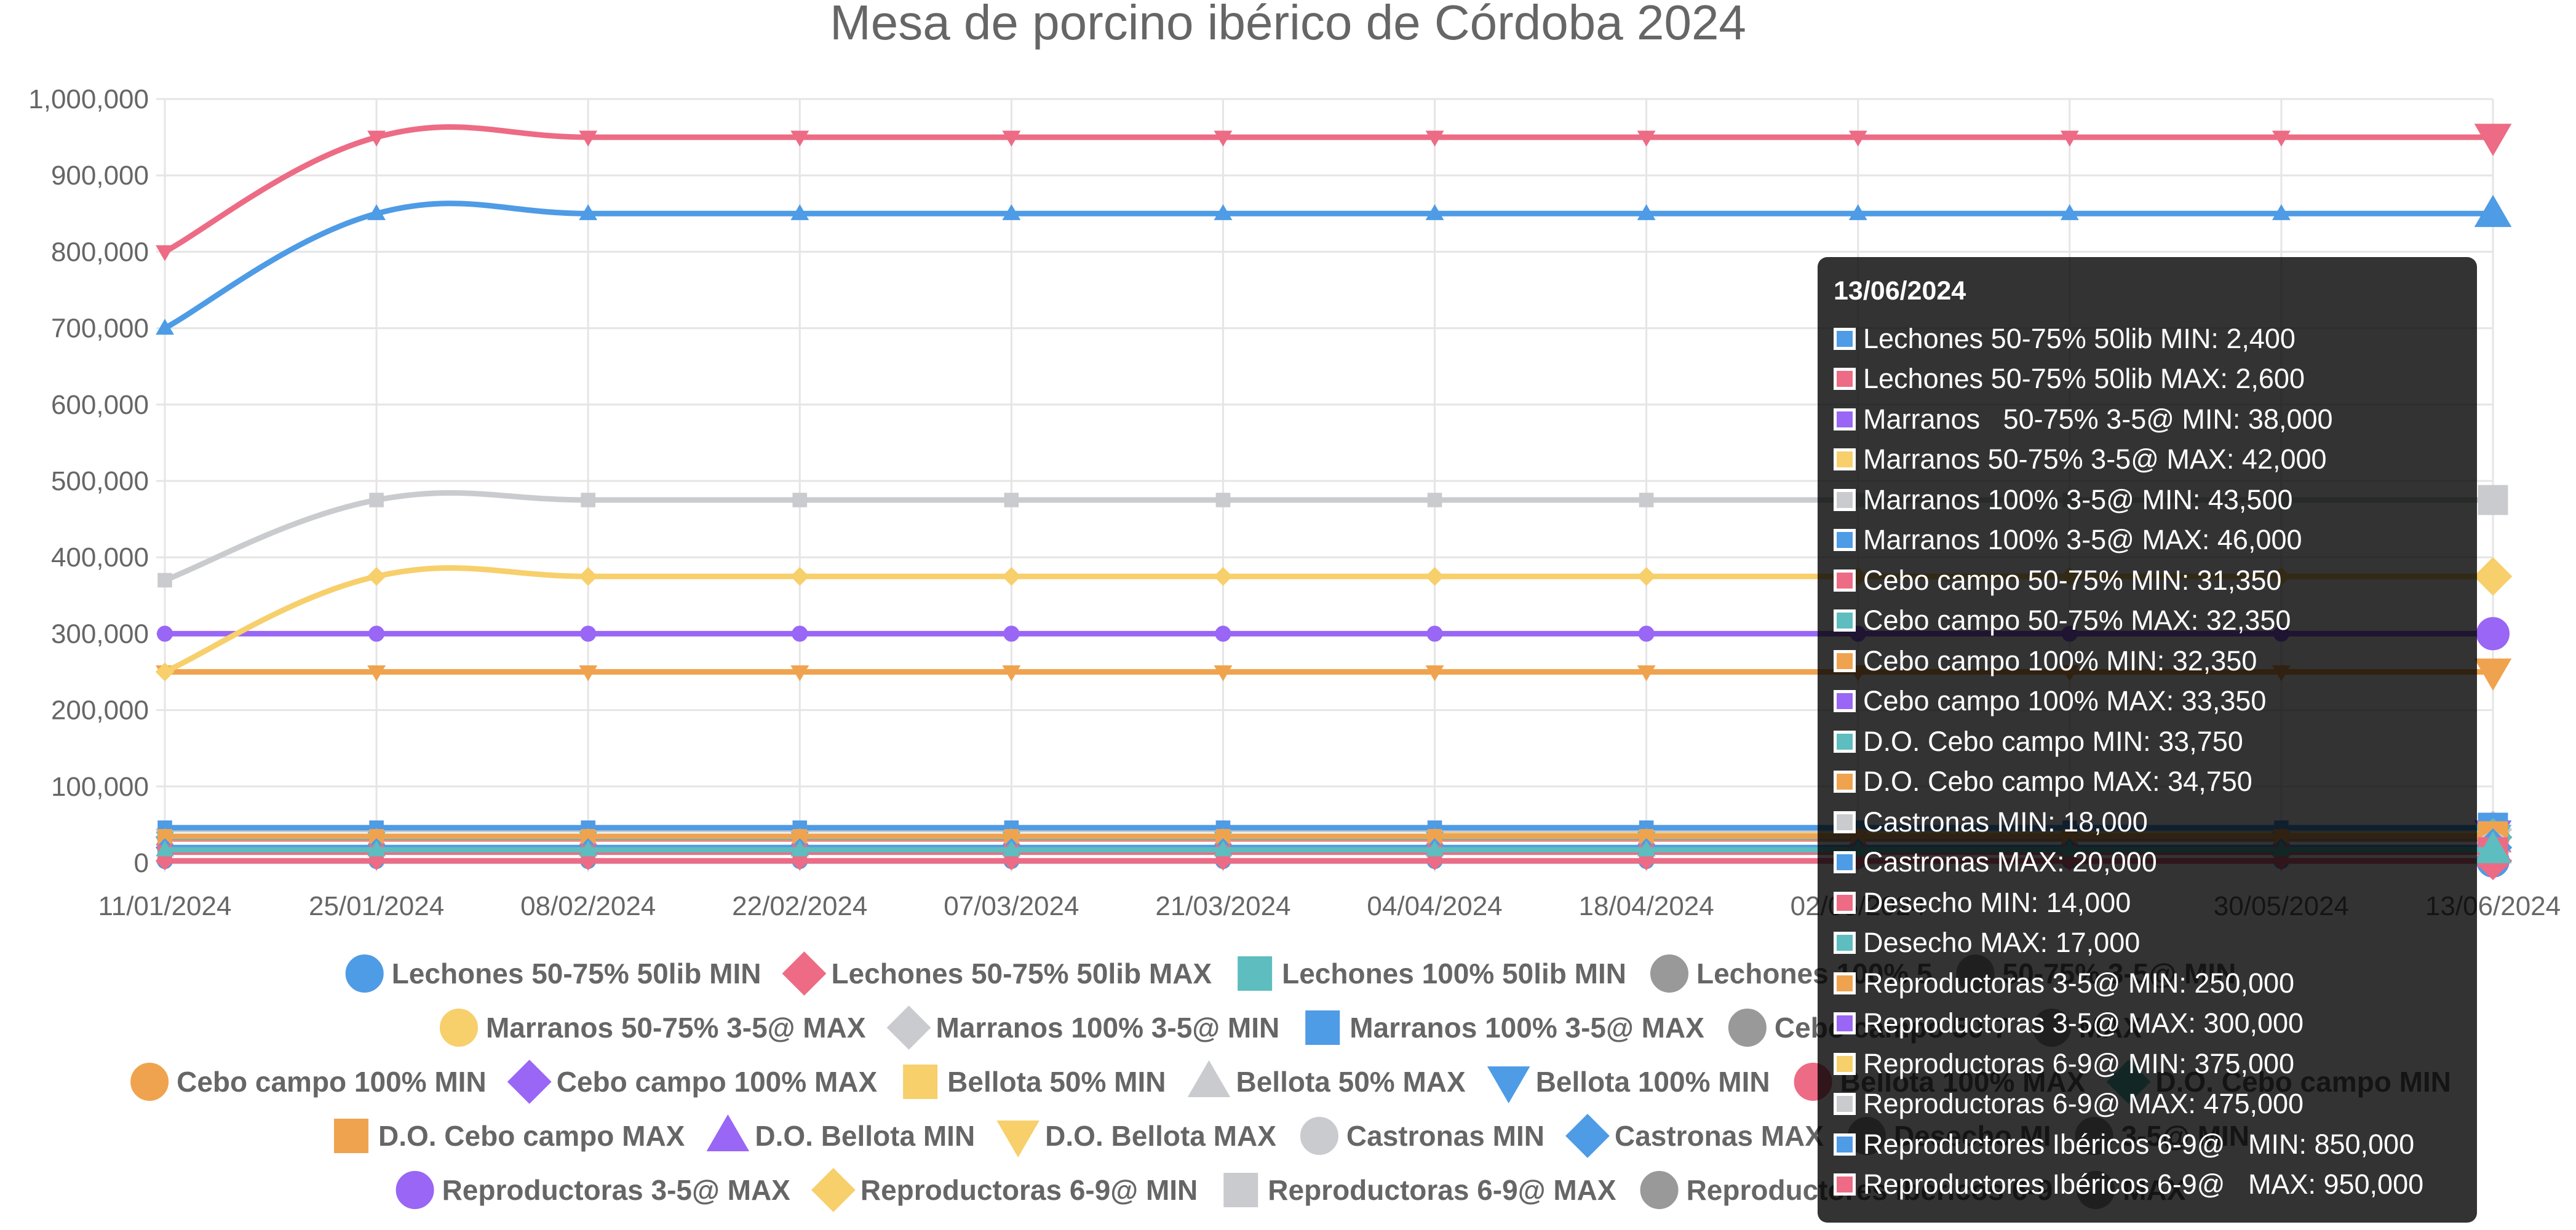  What do you see at coordinates (1445, 1136) in the screenshot?
I see `legend-label: Castronas MIN` at bounding box center [1445, 1136].